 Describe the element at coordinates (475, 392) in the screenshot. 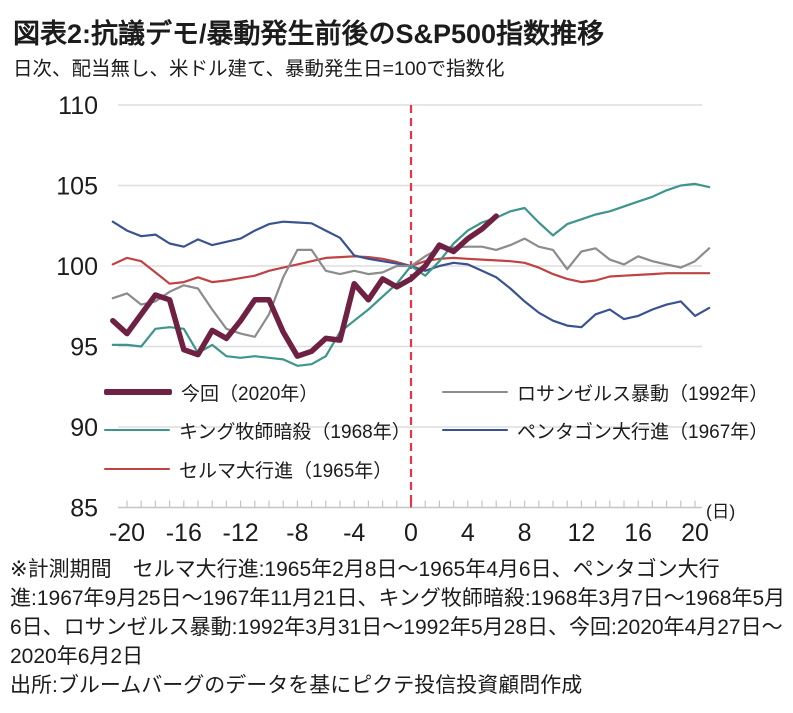

I see `legend-swatch-la-riot-line` at that location.